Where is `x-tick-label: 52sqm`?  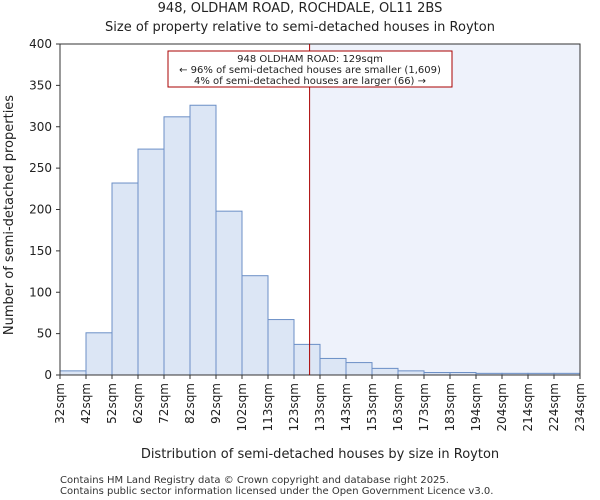
x-tick-label: 52sqm is located at coordinates (112, 403).